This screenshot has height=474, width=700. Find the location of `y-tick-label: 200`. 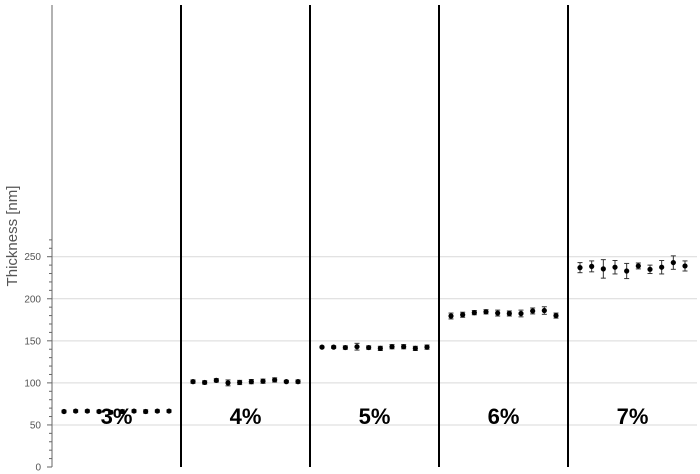

y-tick-label: 200 is located at coordinates (32, 299).